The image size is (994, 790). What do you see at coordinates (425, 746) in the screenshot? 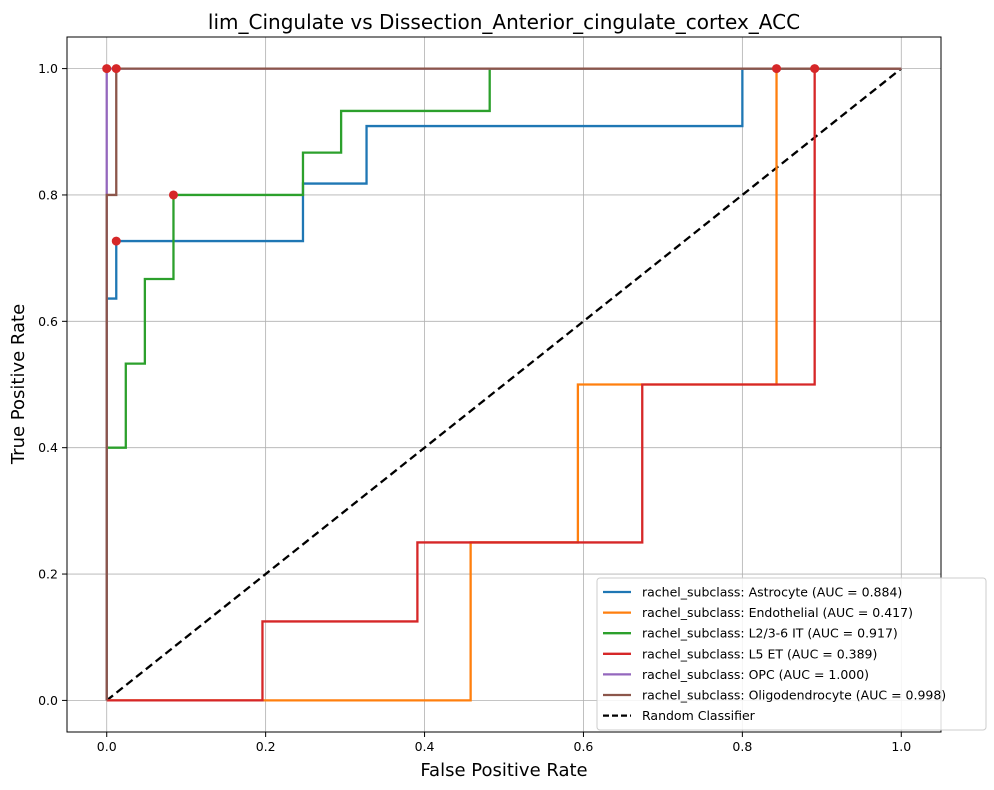
I see `x-tick-label: 0.4` at bounding box center [425, 746].